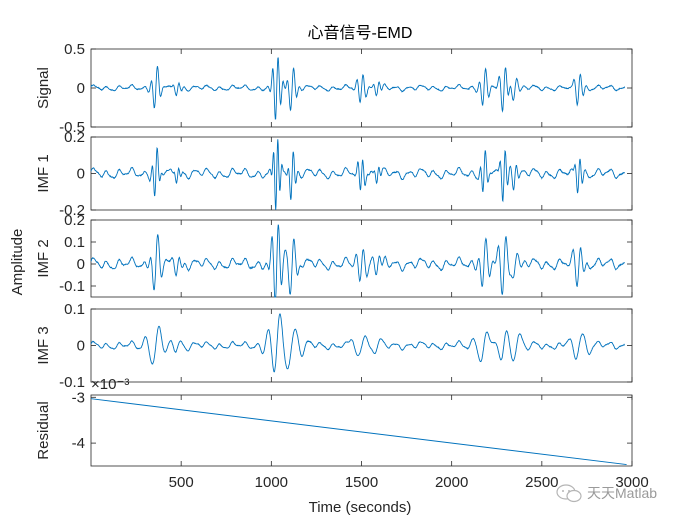 This screenshot has width=700, height=525. What do you see at coordinates (360, 33) in the screenshot?
I see `chart-title: 心音信号-EMD` at bounding box center [360, 33].